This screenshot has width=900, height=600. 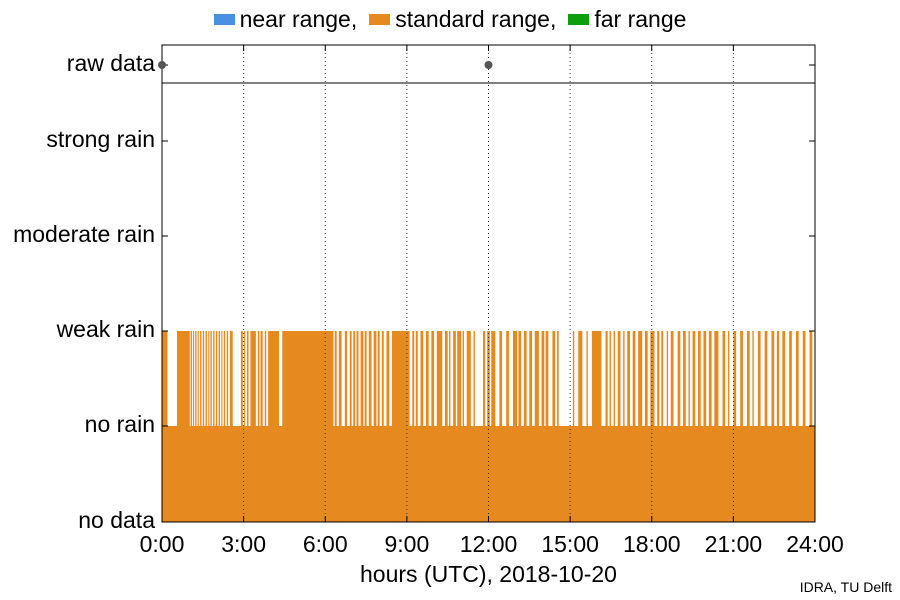 I want to click on x-tick-label: 24:00, so click(x=815, y=544).